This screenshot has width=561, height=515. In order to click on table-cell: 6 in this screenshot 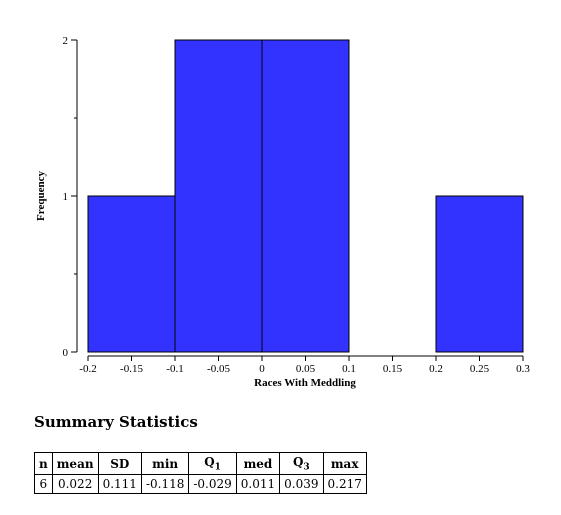, I will do `click(43, 484)`.